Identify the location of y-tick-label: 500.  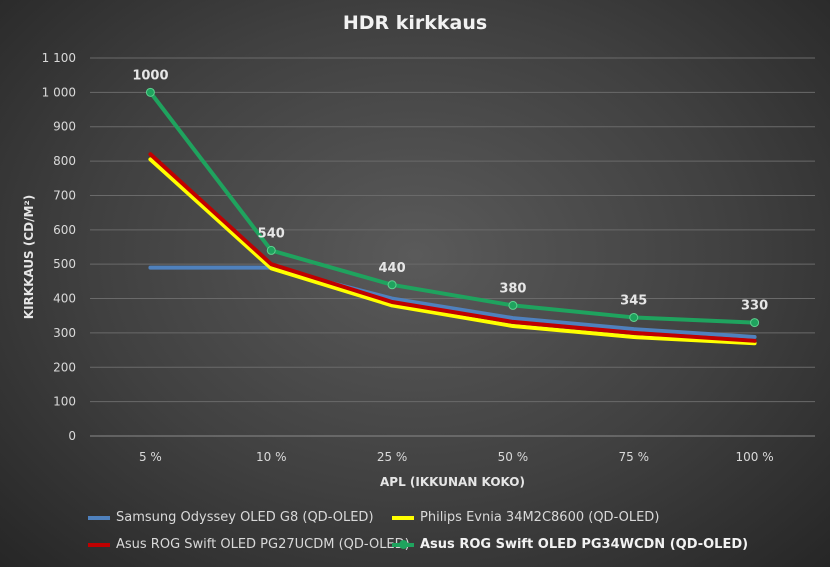
(64, 264).